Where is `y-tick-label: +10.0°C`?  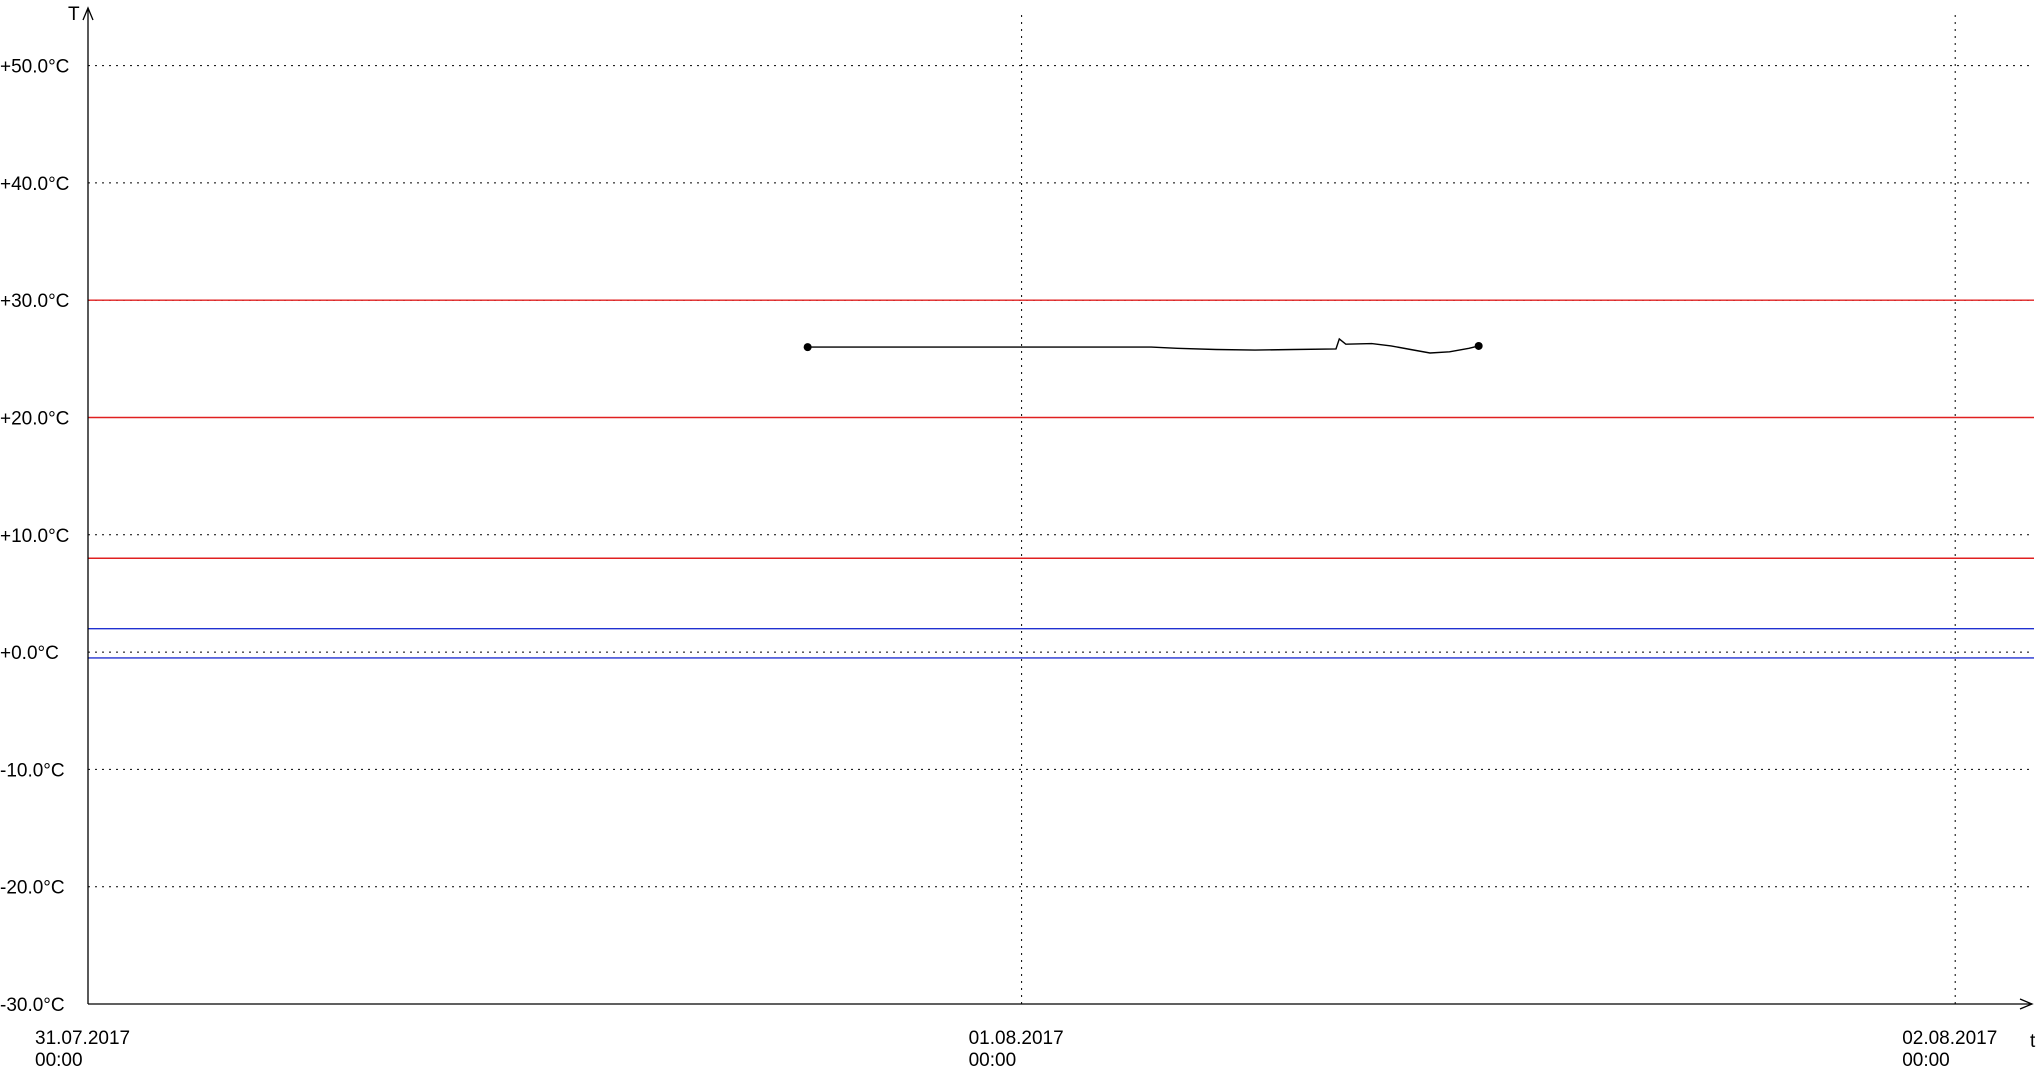 y-tick-label: +10.0°C is located at coordinates (34, 536).